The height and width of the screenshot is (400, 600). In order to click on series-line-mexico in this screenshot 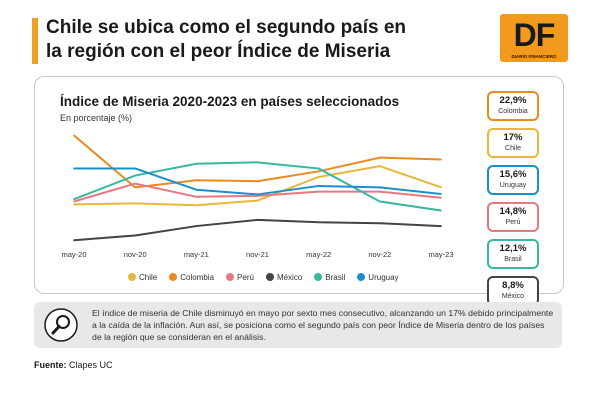, I will do `click(257, 230)`.